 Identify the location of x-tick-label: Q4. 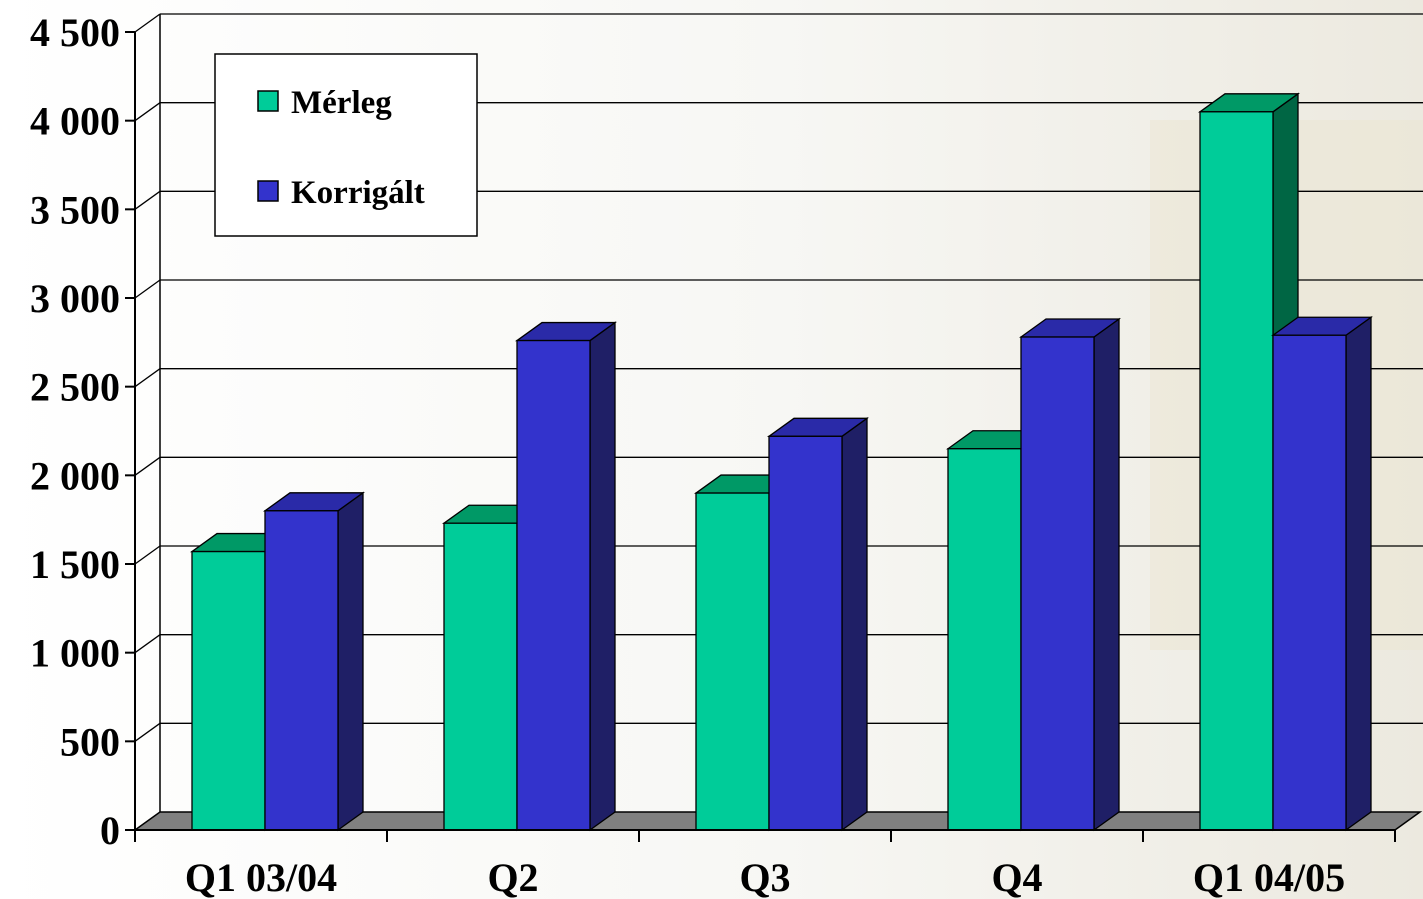
(1016, 877).